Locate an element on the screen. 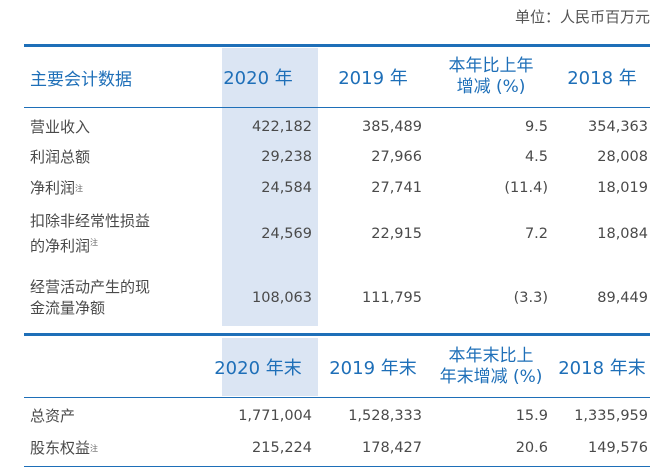  value-2020: 24,584 is located at coordinates (286, 188).